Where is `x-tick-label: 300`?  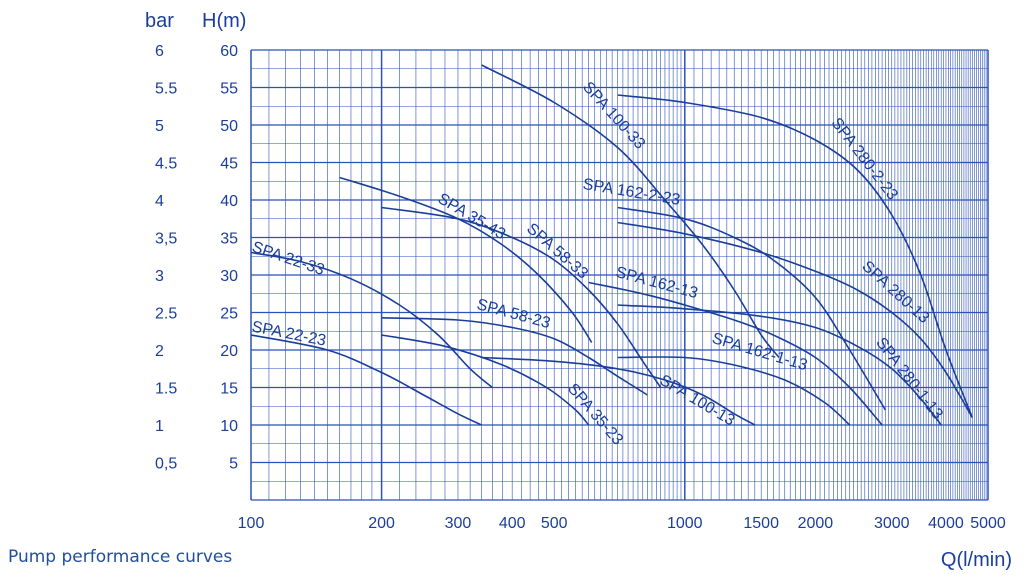 x-tick-label: 300 is located at coordinates (458, 523).